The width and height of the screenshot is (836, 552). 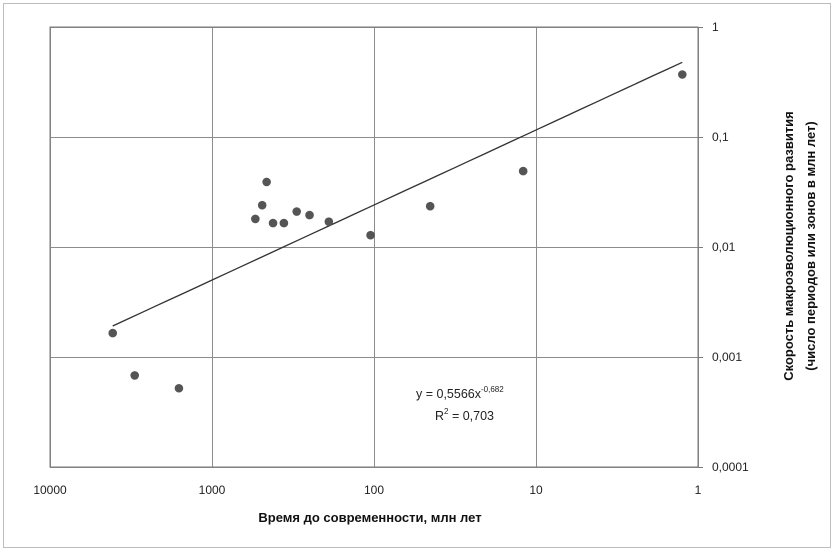 What do you see at coordinates (439, 416) in the screenshot?
I see `r-squared-base: R` at bounding box center [439, 416].